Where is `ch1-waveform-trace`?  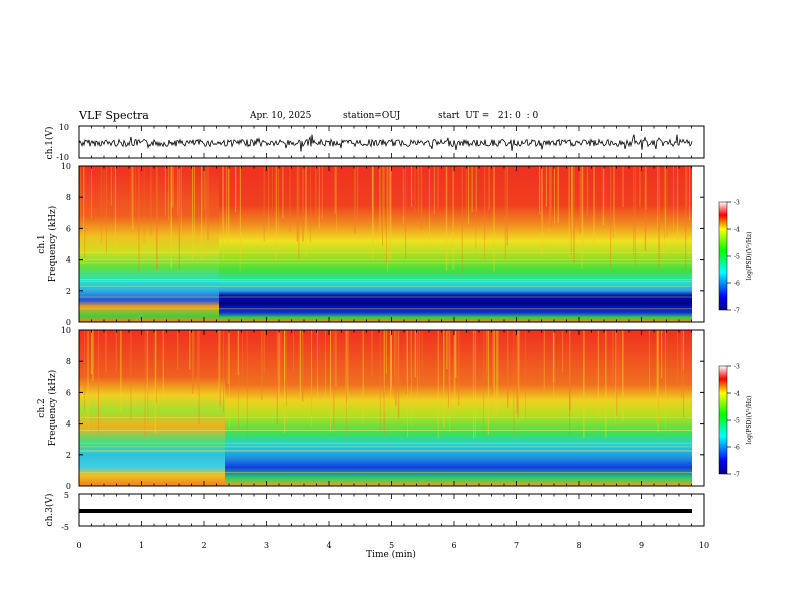
ch1-waveform-trace is located at coordinates (385, 143).